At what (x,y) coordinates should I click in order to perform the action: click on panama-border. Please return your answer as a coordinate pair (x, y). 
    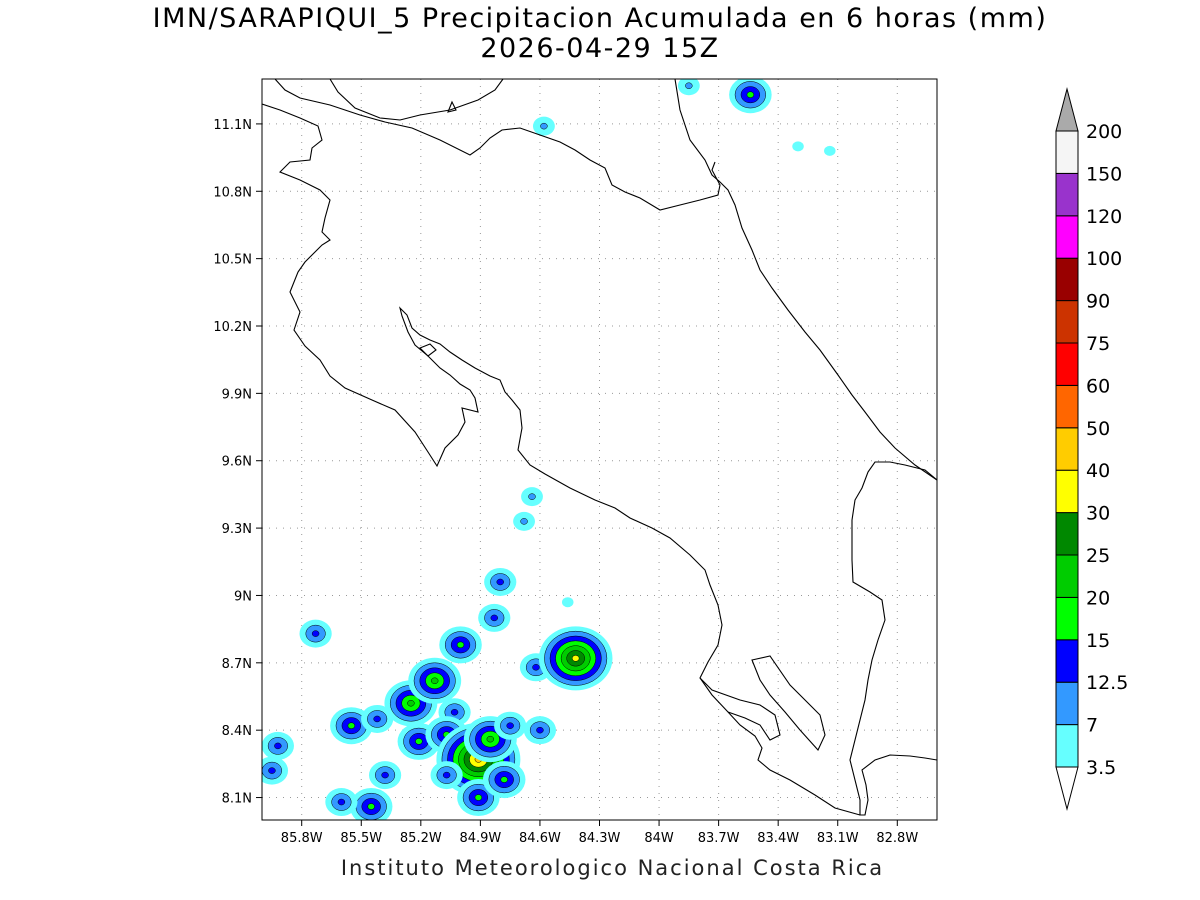
    Looking at the image, I should click on (893, 638).